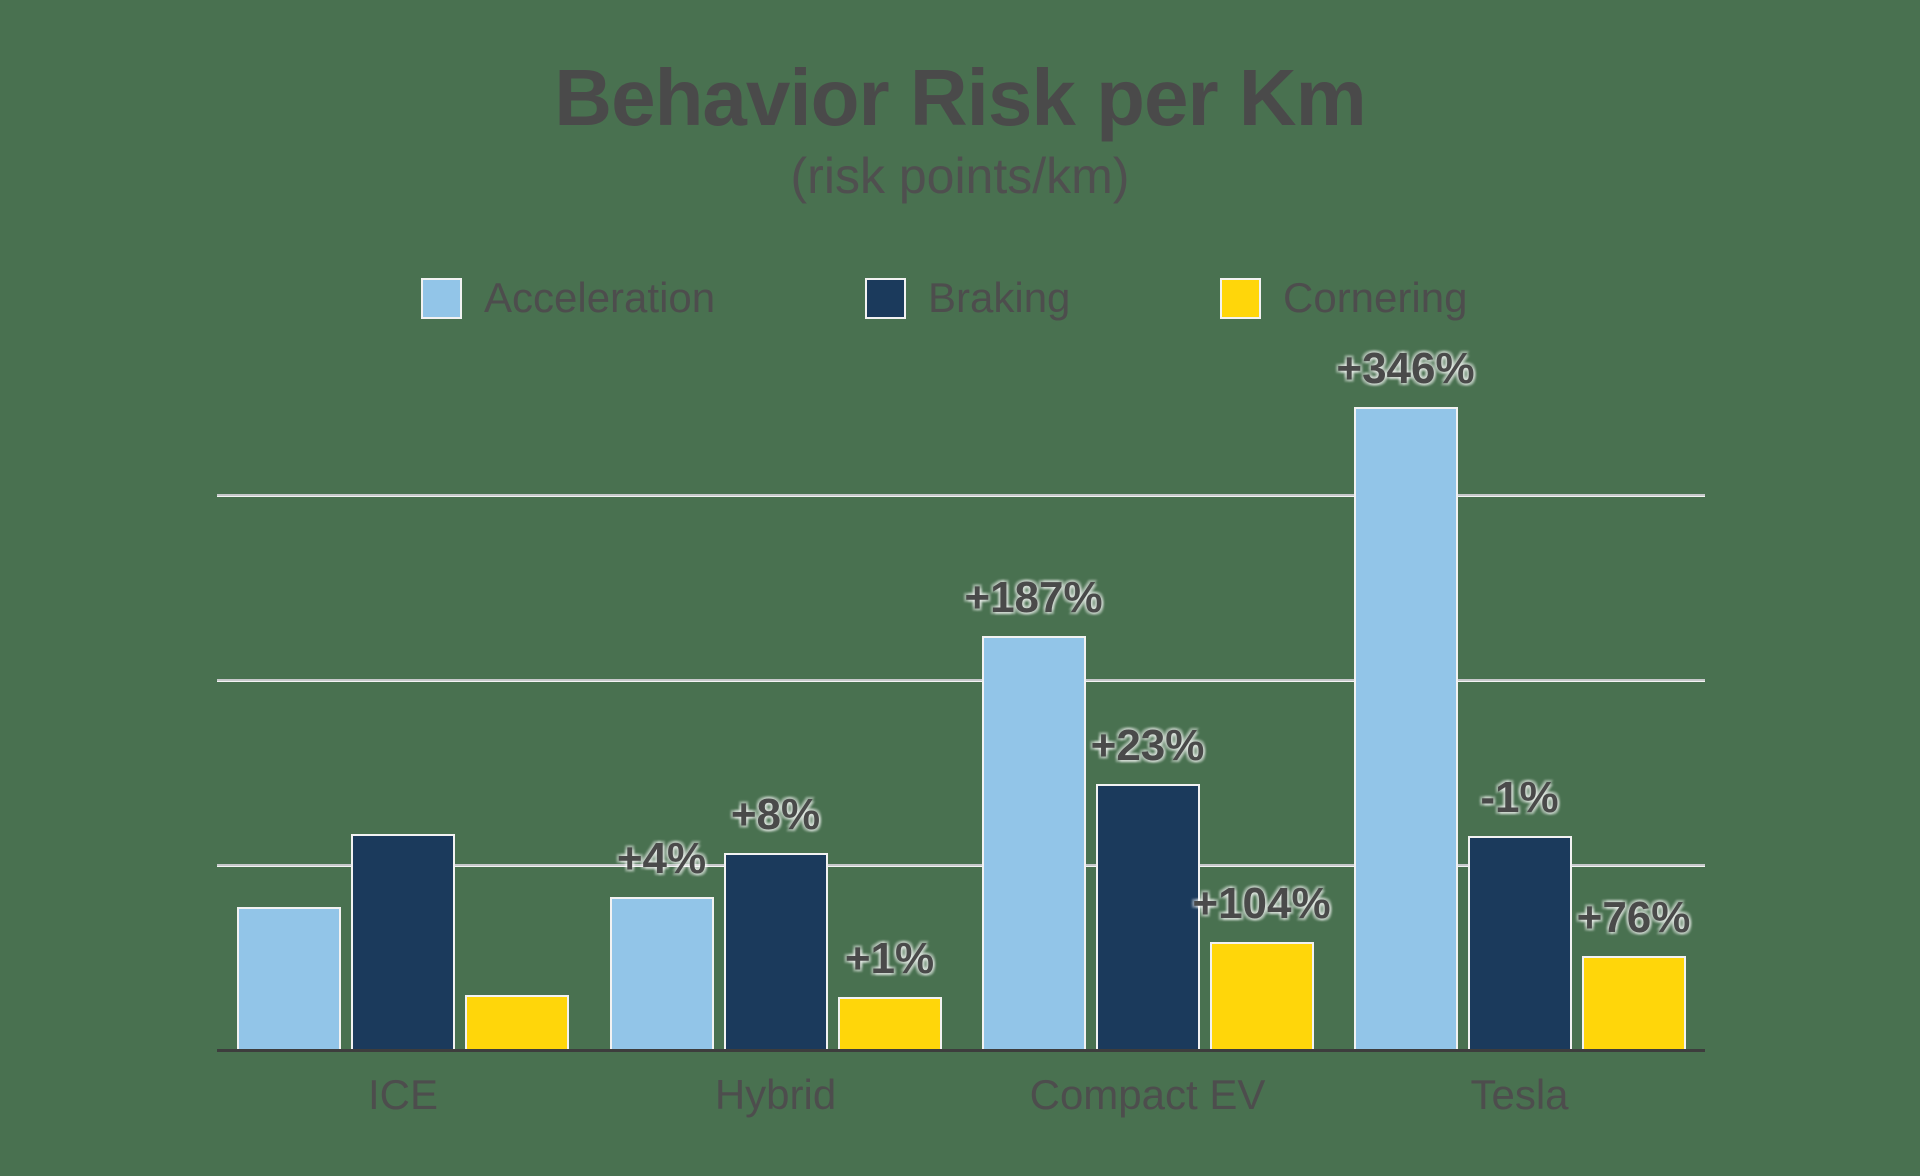 Image resolution: width=1920 pixels, height=1176 pixels. What do you see at coordinates (961, 1050) in the screenshot?
I see `x-axis-line` at bounding box center [961, 1050].